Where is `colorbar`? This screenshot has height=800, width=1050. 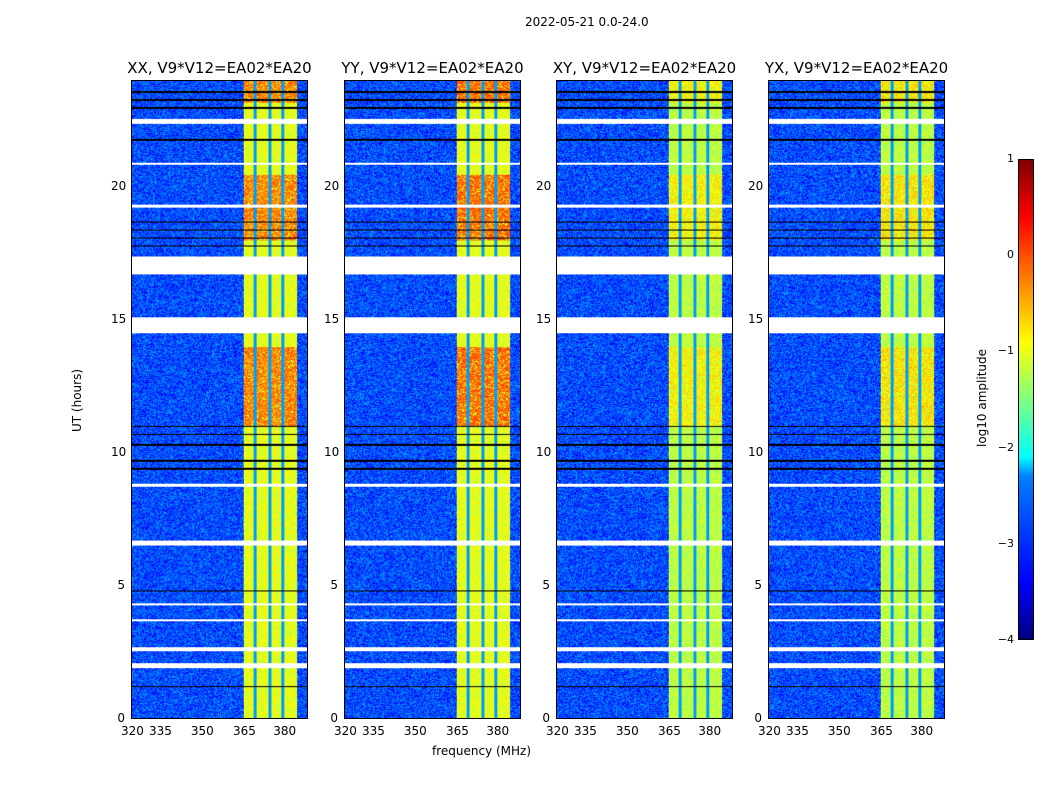 colorbar is located at coordinates (1026, 399).